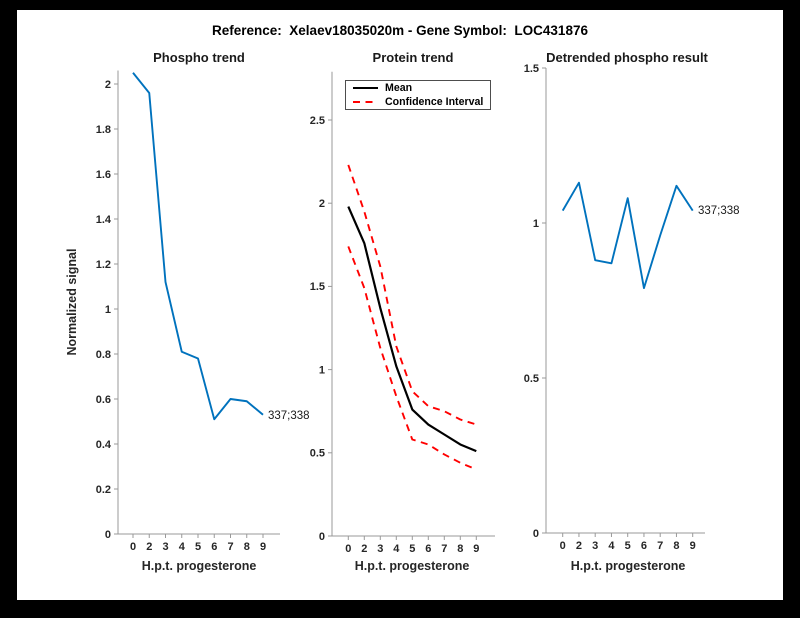 This screenshot has width=800, height=618. Describe the element at coordinates (676, 546) in the screenshot. I see `subplot3-x-tick-label: 8` at that location.